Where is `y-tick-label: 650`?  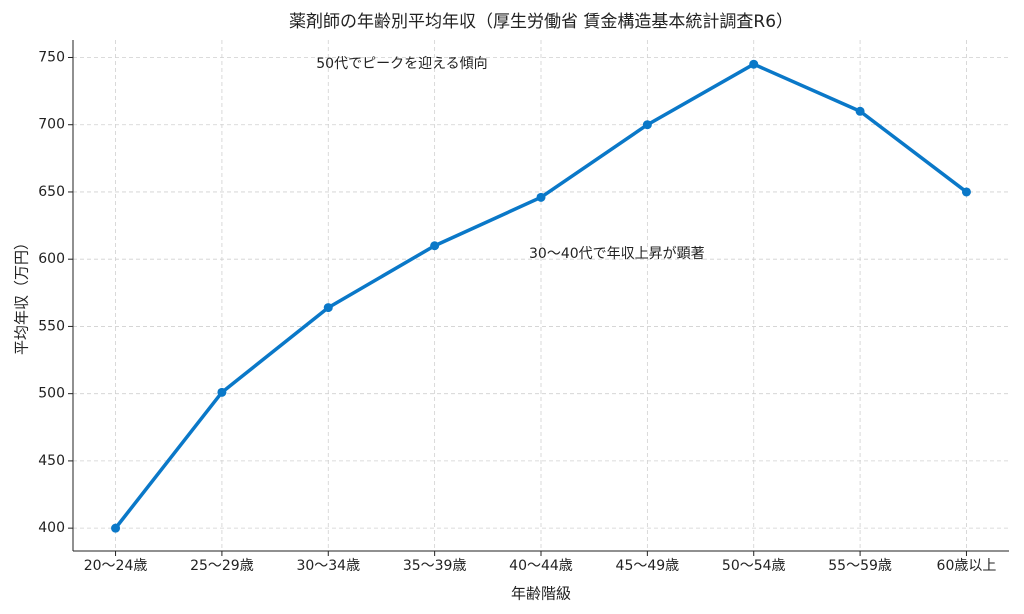
y-tick-label: 650 is located at coordinates (51, 192).